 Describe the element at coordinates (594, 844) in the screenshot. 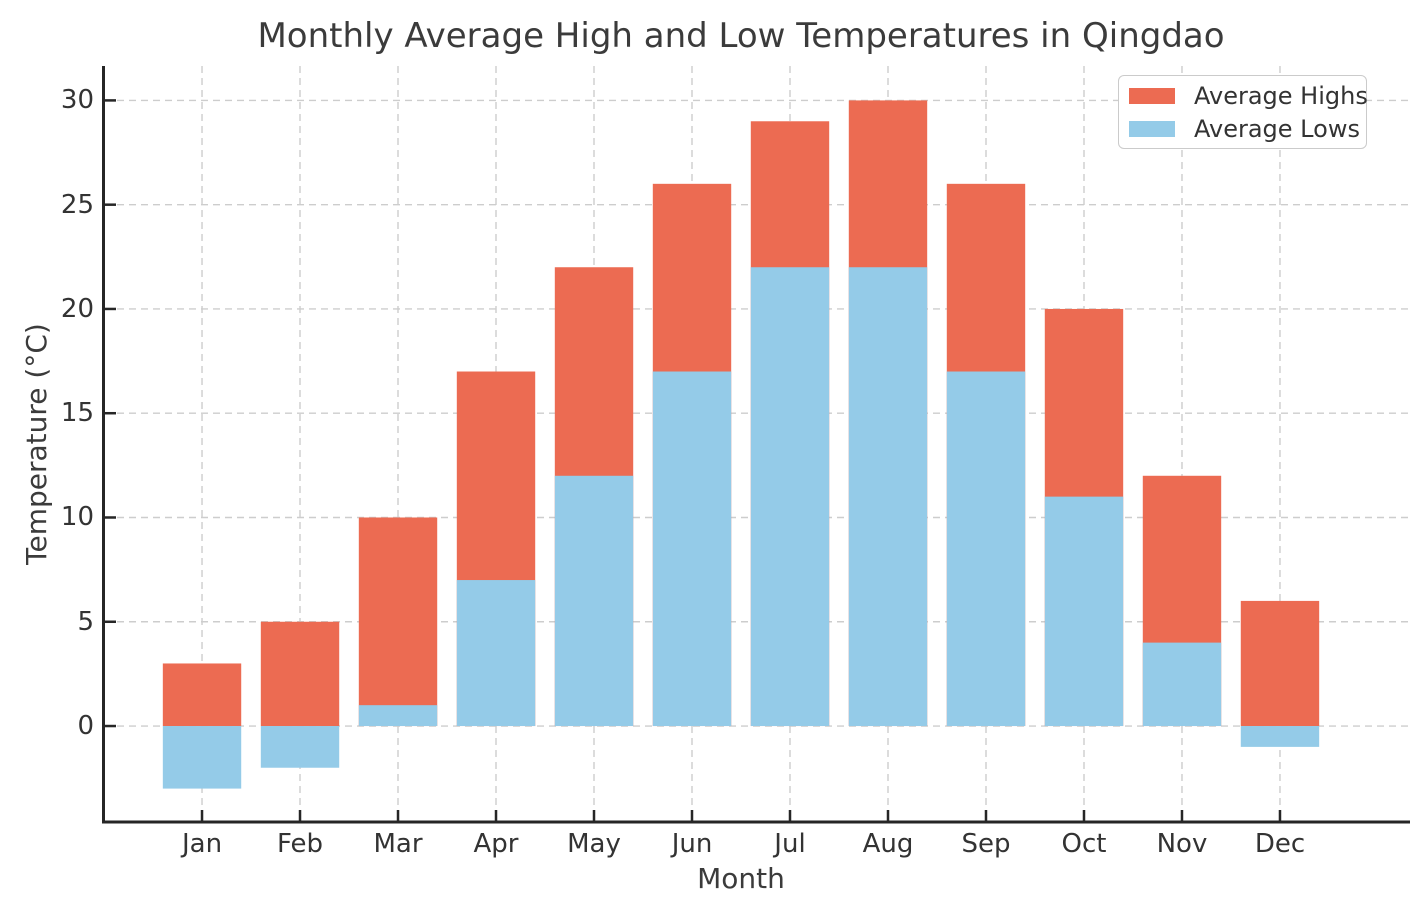

I see `x-tick-label-may: May` at that location.